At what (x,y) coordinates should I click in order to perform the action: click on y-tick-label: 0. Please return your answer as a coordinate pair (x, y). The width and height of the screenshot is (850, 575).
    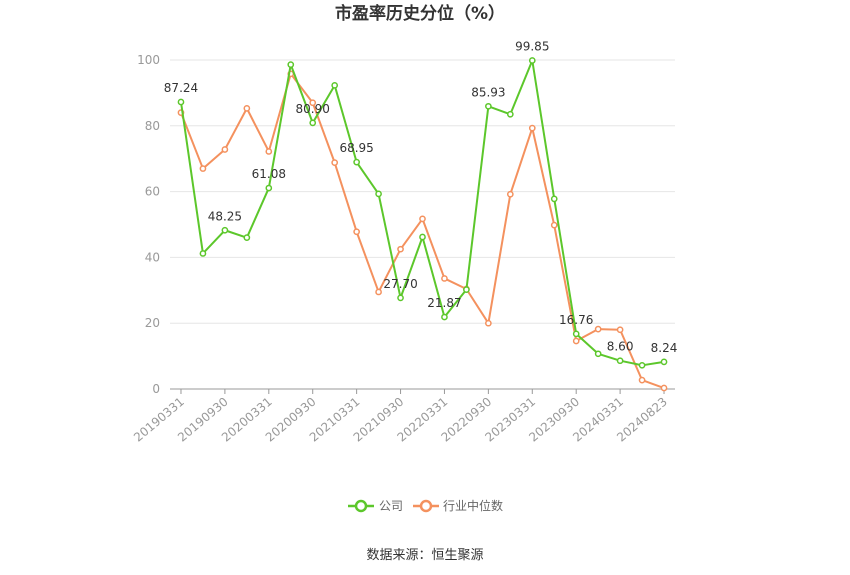
    Looking at the image, I should click on (156, 389).